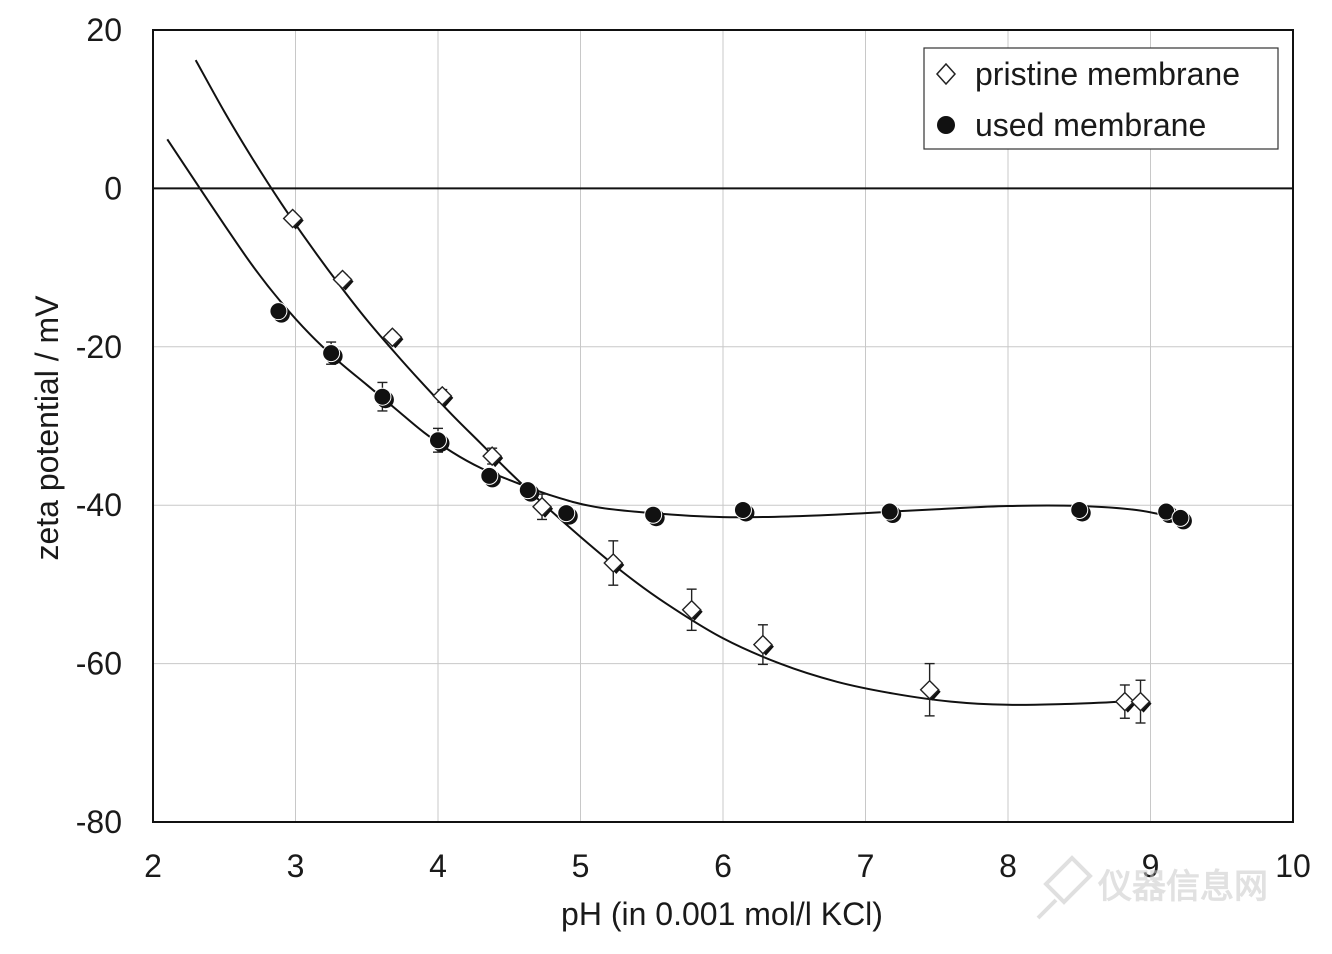 The image size is (1332, 954). I want to click on legend-entry-used: used membrane, so click(1071, 125).